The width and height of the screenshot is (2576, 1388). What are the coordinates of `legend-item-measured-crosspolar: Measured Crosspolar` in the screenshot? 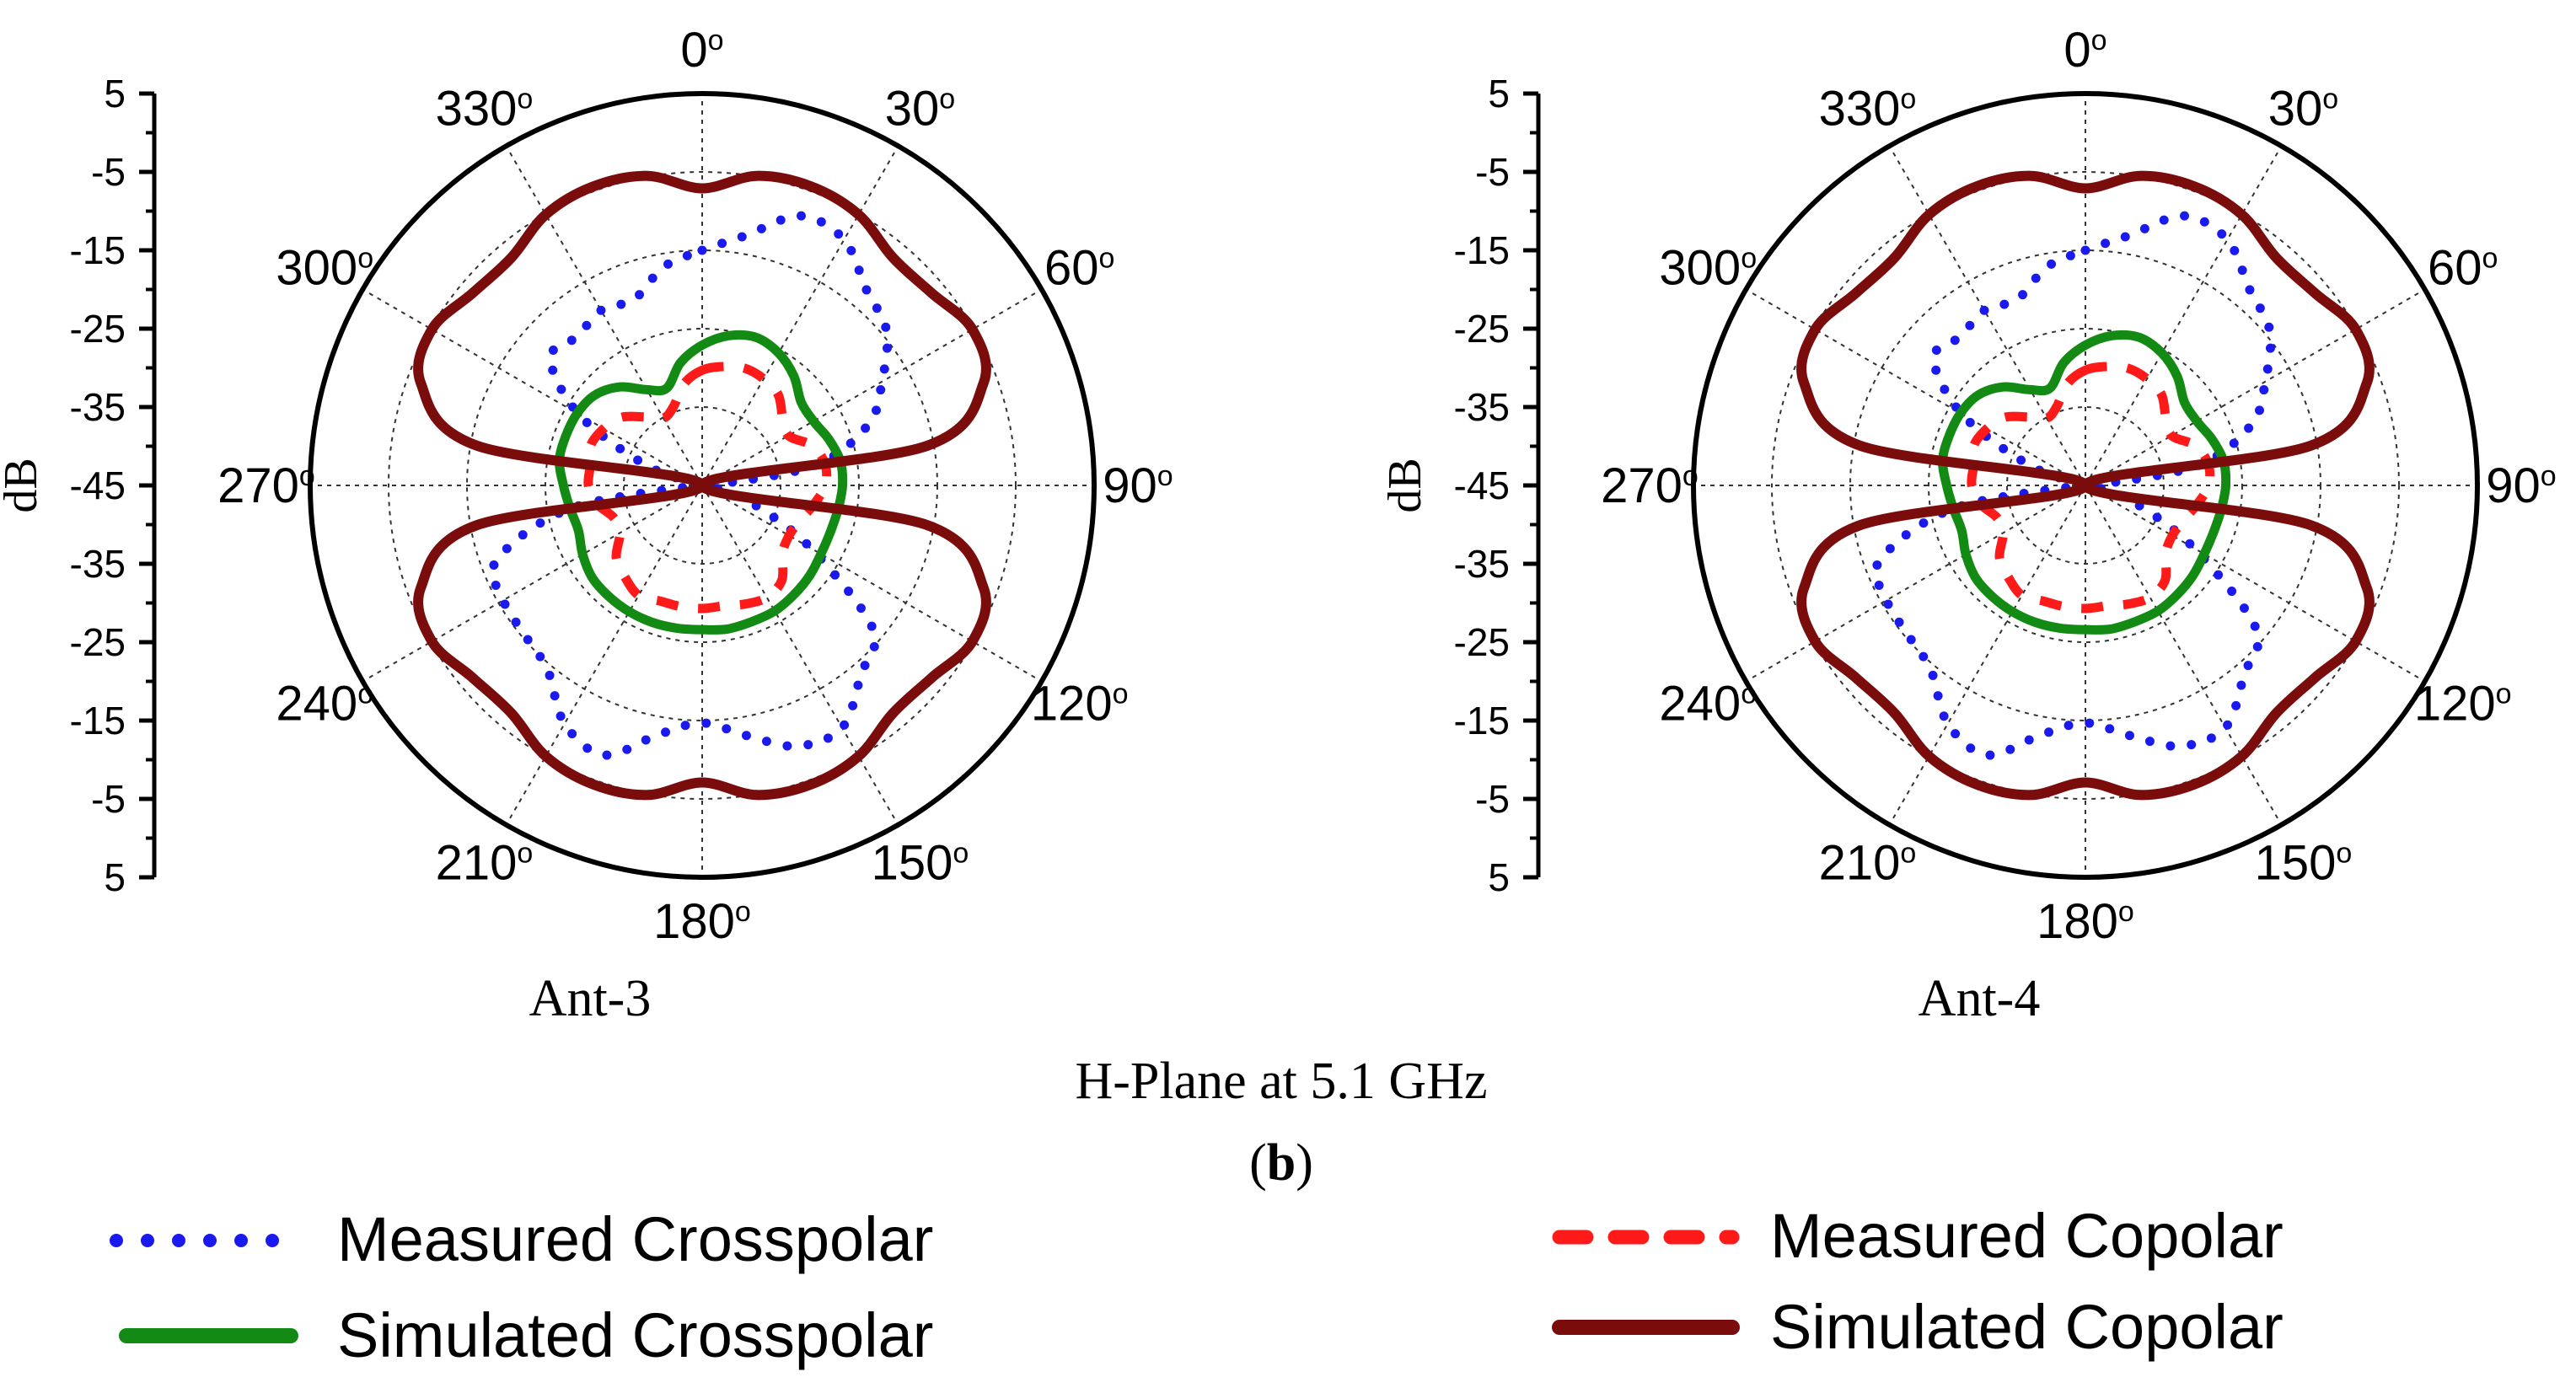 It's located at (521, 1239).